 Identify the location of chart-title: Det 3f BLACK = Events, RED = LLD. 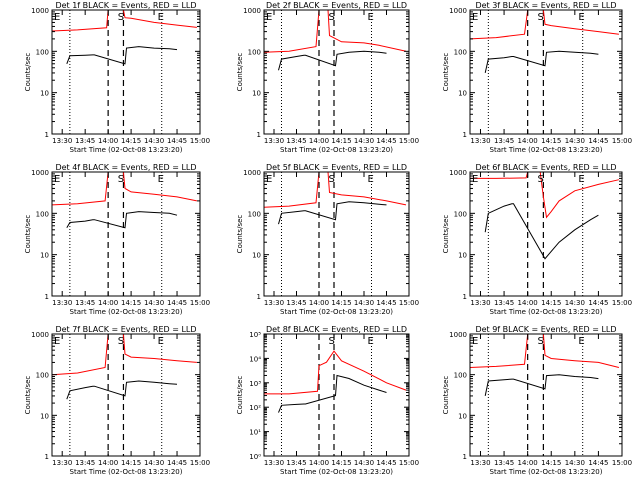
(545, 5).